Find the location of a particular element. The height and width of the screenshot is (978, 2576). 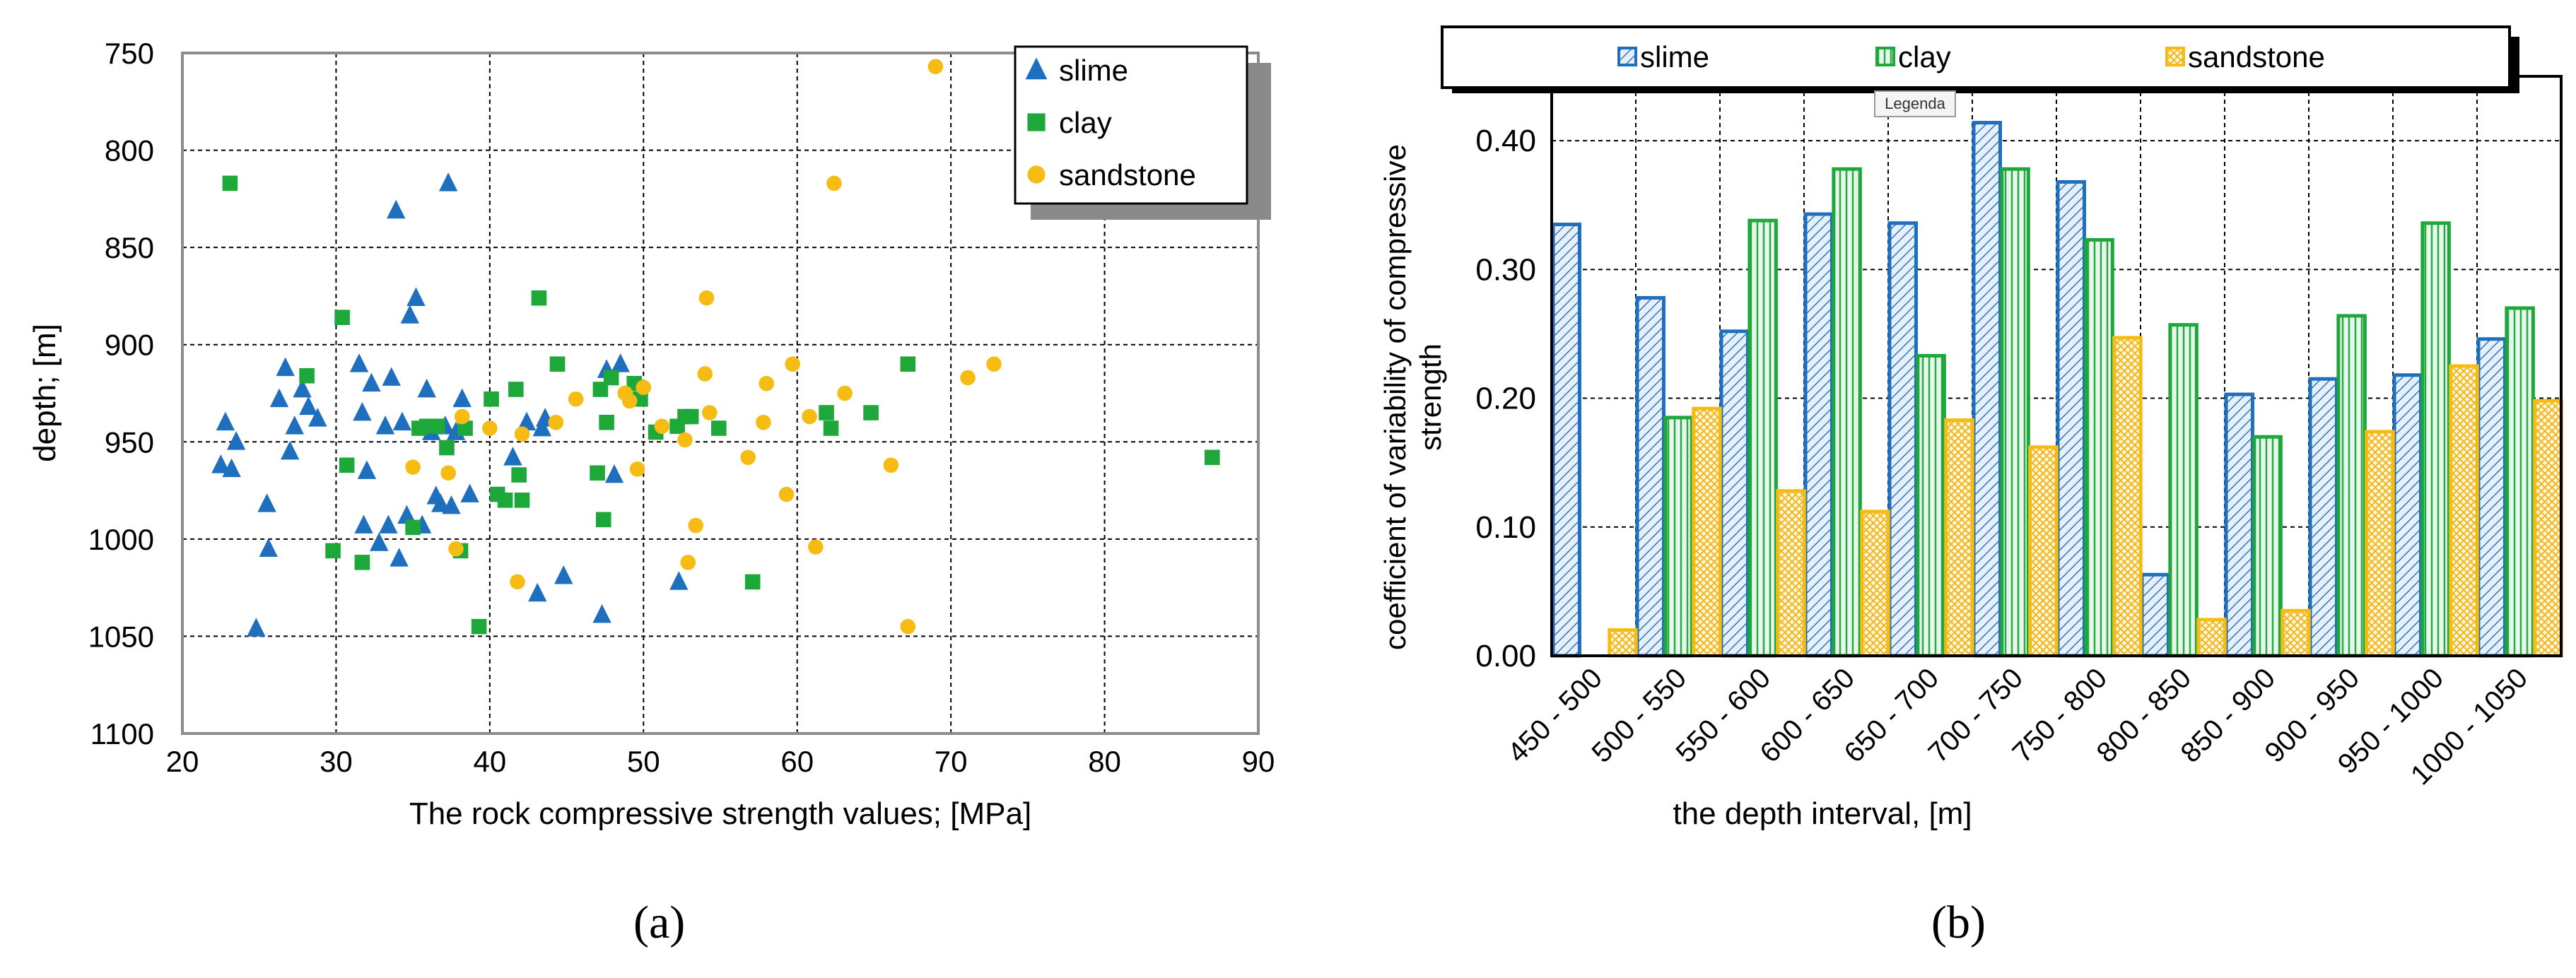

x-tick-label: 90 is located at coordinates (1258, 761).